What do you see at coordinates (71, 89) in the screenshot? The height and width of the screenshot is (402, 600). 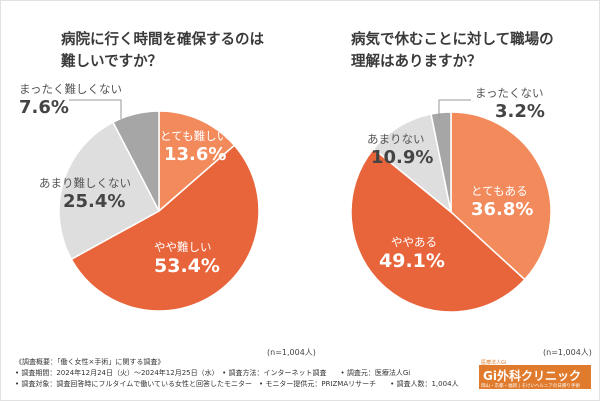 I see `slice-label: まったく難しくない` at bounding box center [71, 89].